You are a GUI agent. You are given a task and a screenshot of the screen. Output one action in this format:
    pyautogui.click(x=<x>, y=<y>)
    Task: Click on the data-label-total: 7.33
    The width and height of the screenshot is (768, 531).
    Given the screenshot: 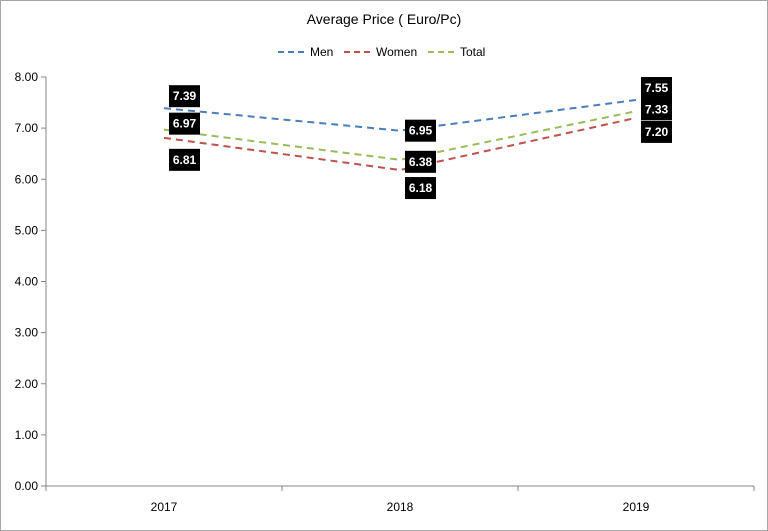 What is the action you would take?
    pyautogui.click(x=656, y=109)
    